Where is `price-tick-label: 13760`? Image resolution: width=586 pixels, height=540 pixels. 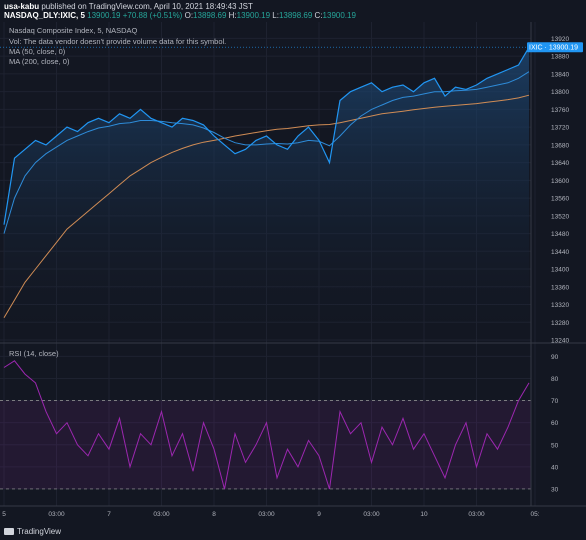
price-tick-label: 13760 is located at coordinates (560, 110).